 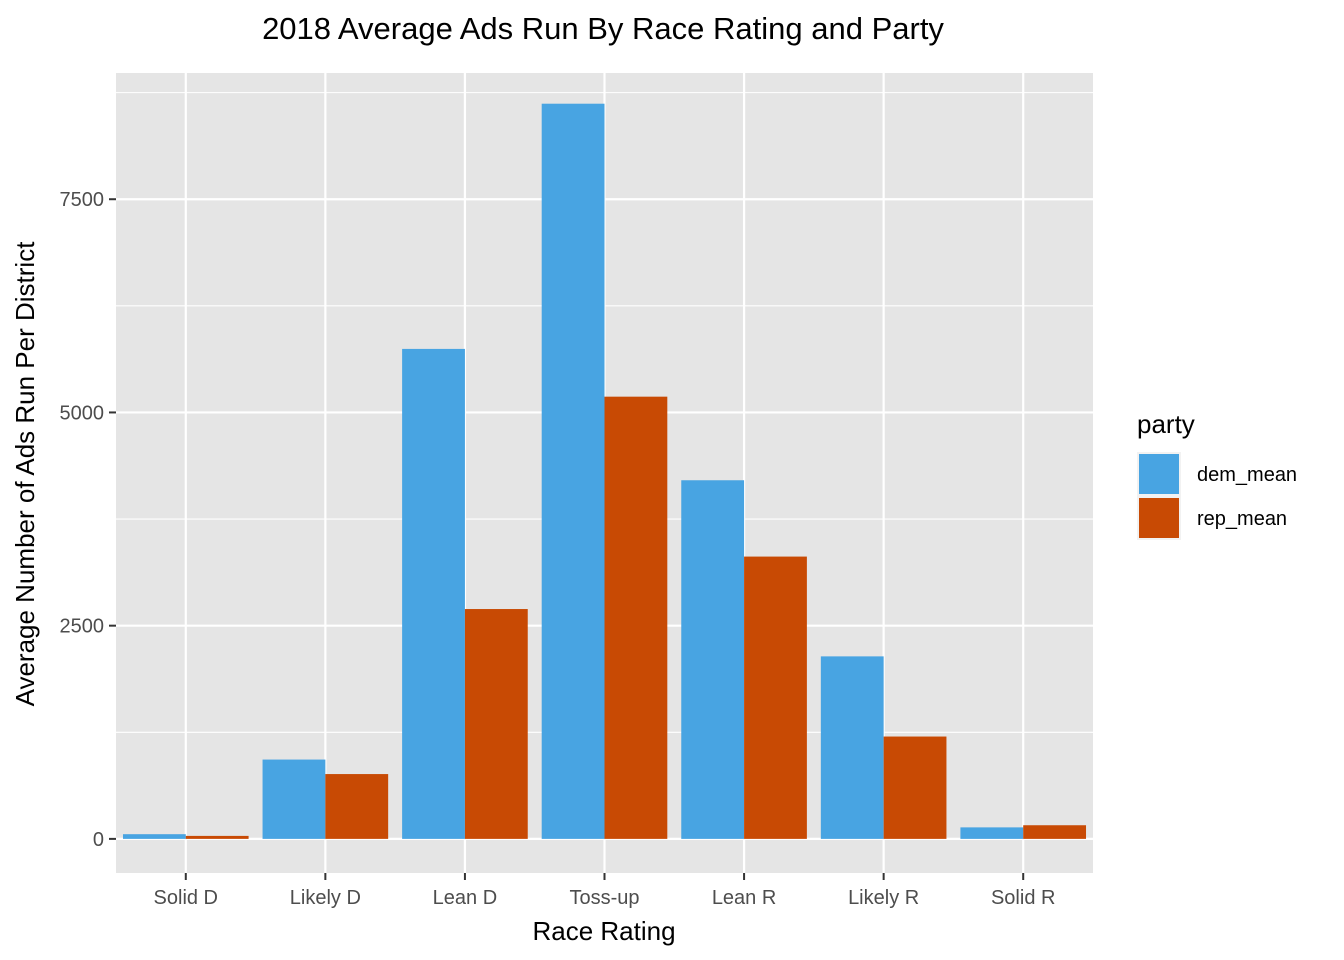 What do you see at coordinates (636, 617) in the screenshot?
I see `bar-rep_mean-toss-up` at bounding box center [636, 617].